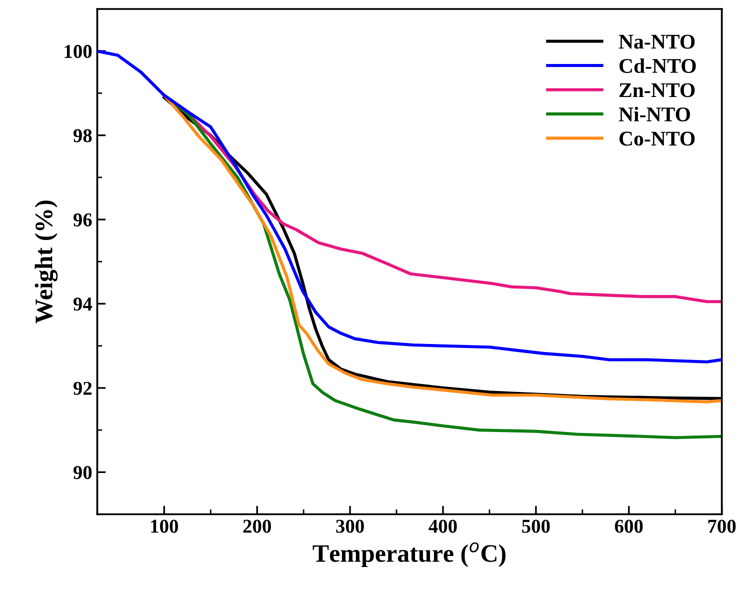  What do you see at coordinates (654, 114) in the screenshot?
I see `legend-label: Ni-NTO` at bounding box center [654, 114].